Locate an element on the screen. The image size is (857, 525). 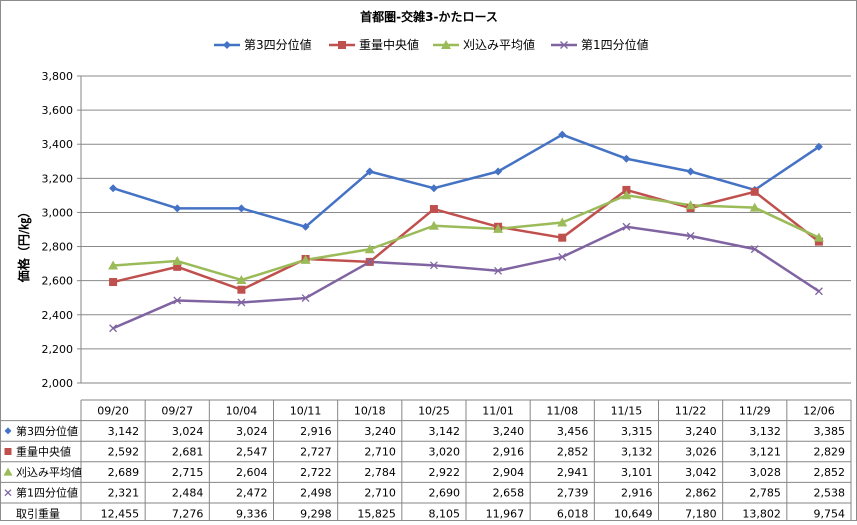
table-cell: 2,785 is located at coordinates (765, 493).